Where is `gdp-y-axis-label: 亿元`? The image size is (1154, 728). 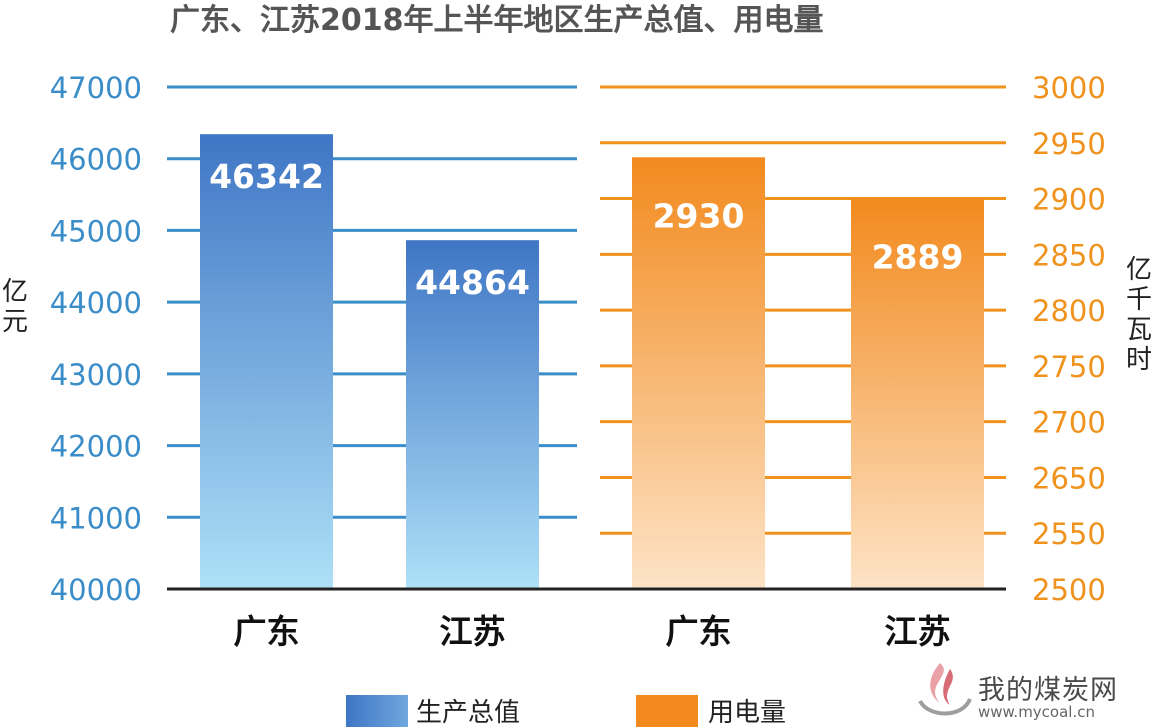
gdp-y-axis-label: 亿元 is located at coordinates (15, 307).